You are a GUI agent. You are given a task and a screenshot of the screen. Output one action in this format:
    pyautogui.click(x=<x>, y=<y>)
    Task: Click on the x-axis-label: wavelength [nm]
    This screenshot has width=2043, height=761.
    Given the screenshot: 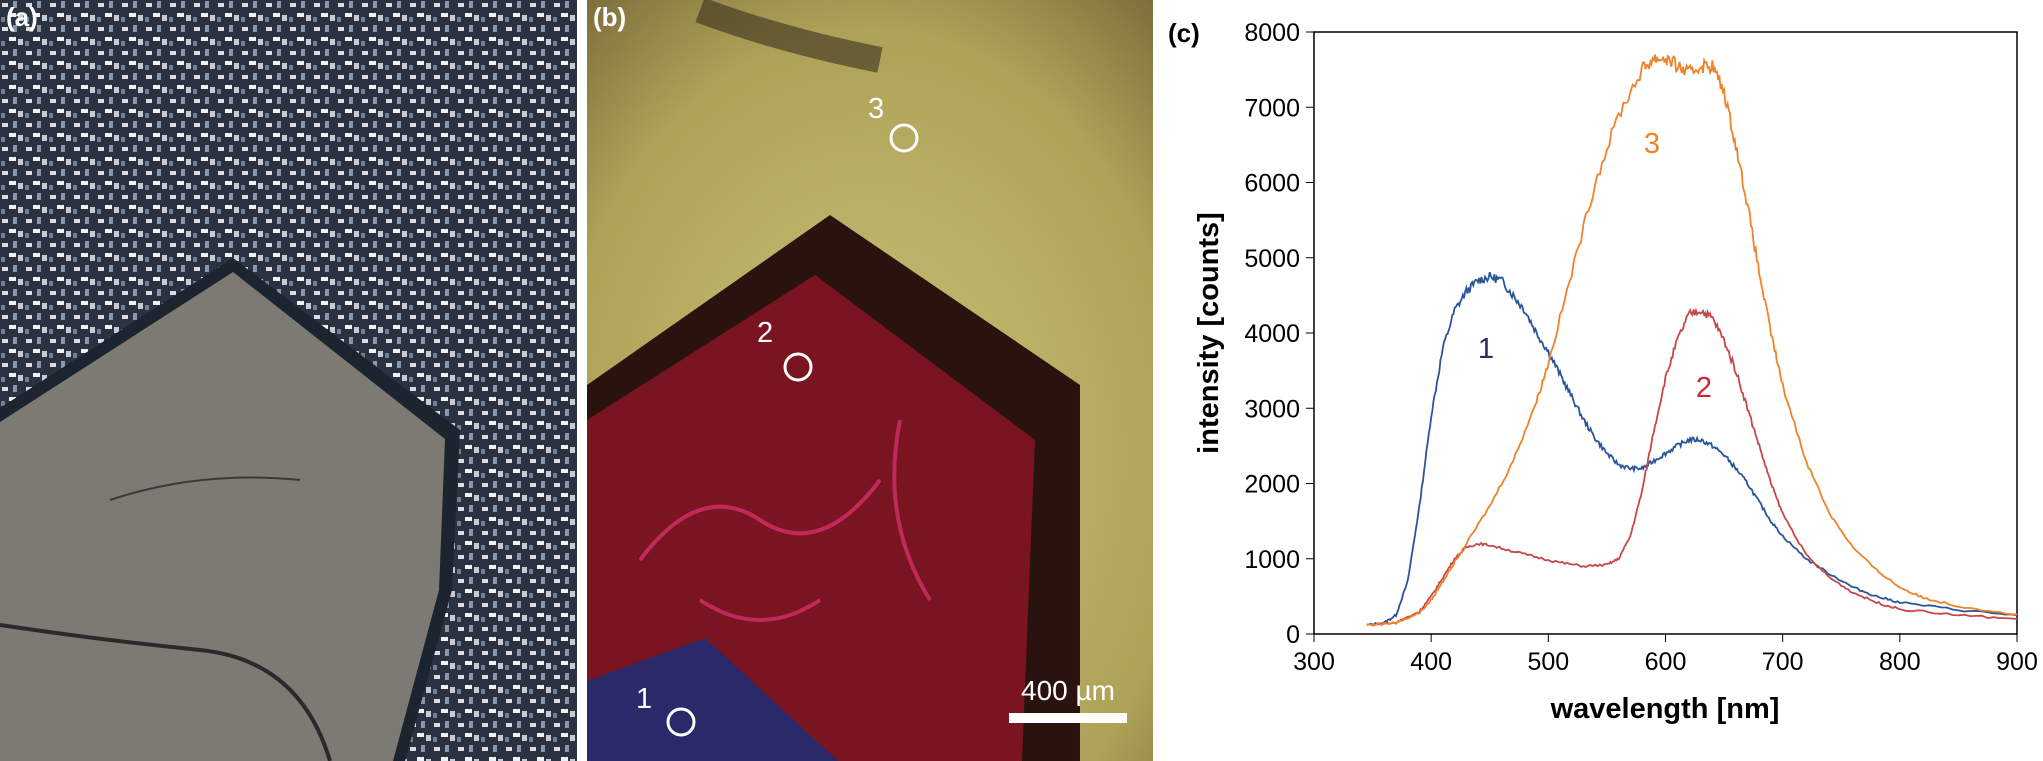 What is the action you would take?
    pyautogui.click(x=1665, y=709)
    